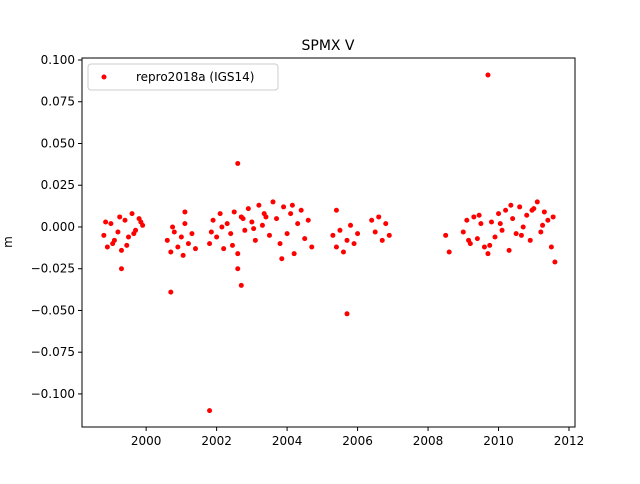  What do you see at coordinates (569, 441) in the screenshot?
I see `x-tick-label: 2012` at bounding box center [569, 441].